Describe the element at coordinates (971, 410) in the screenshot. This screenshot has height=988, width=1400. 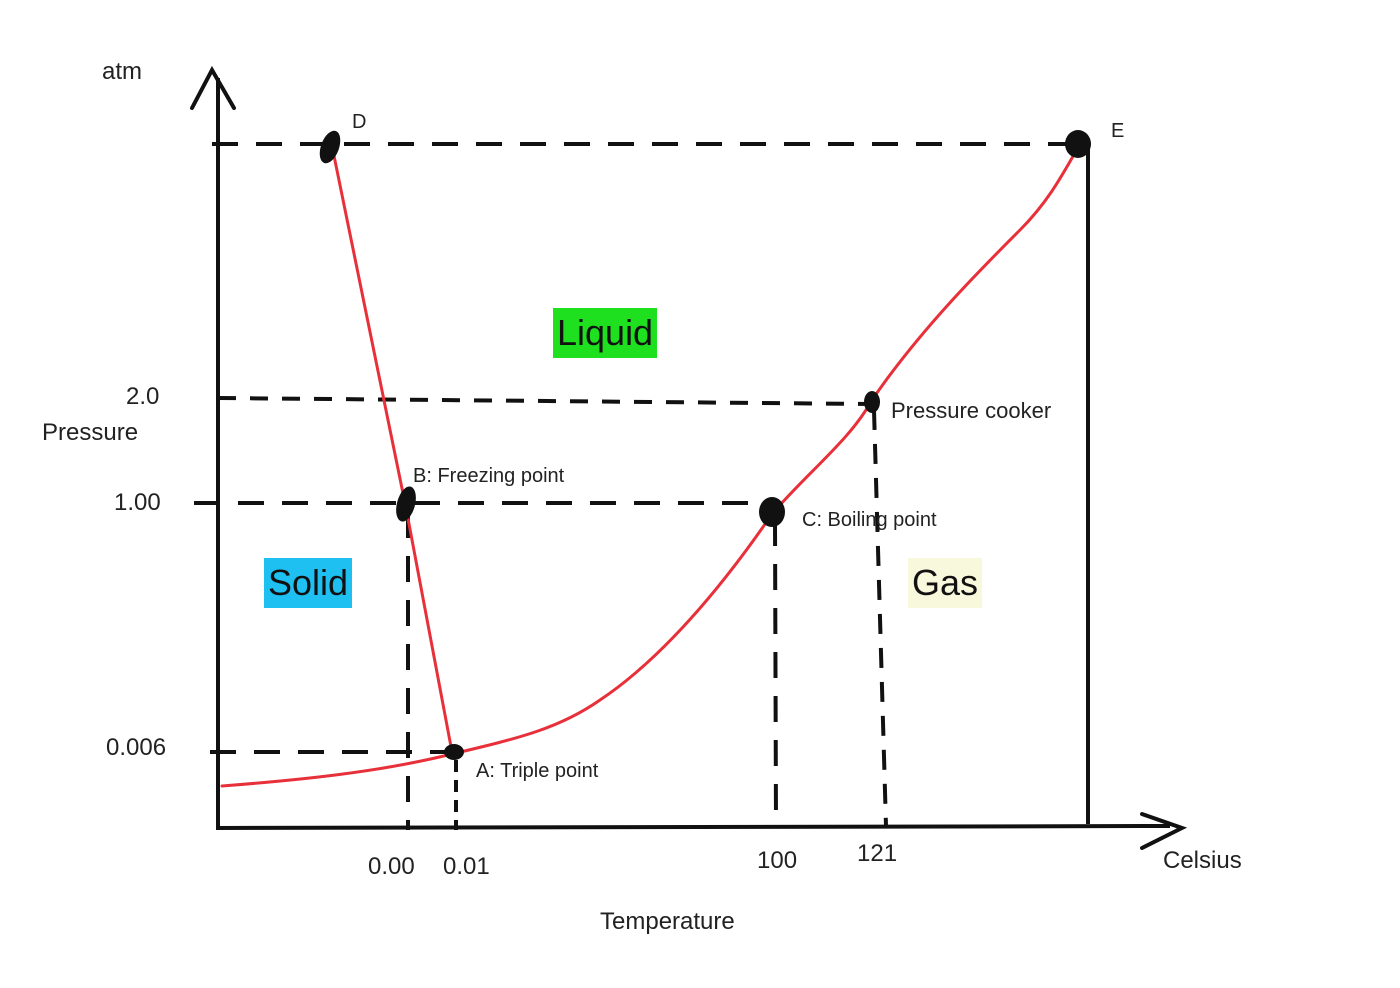
I see `point-pressure-cooker-label: Pressure cooker` at that location.